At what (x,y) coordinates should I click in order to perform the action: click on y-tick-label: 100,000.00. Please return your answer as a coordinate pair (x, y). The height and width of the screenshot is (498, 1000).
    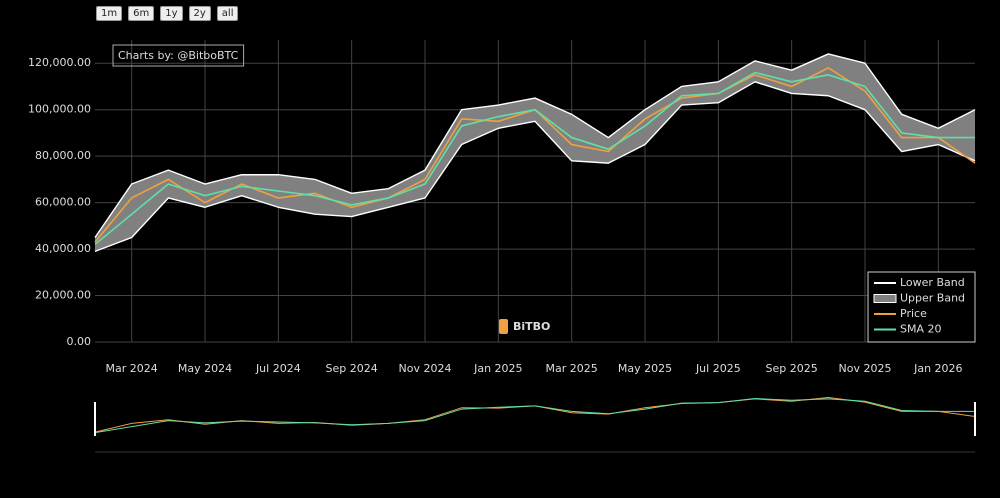
    Looking at the image, I should click on (59, 109).